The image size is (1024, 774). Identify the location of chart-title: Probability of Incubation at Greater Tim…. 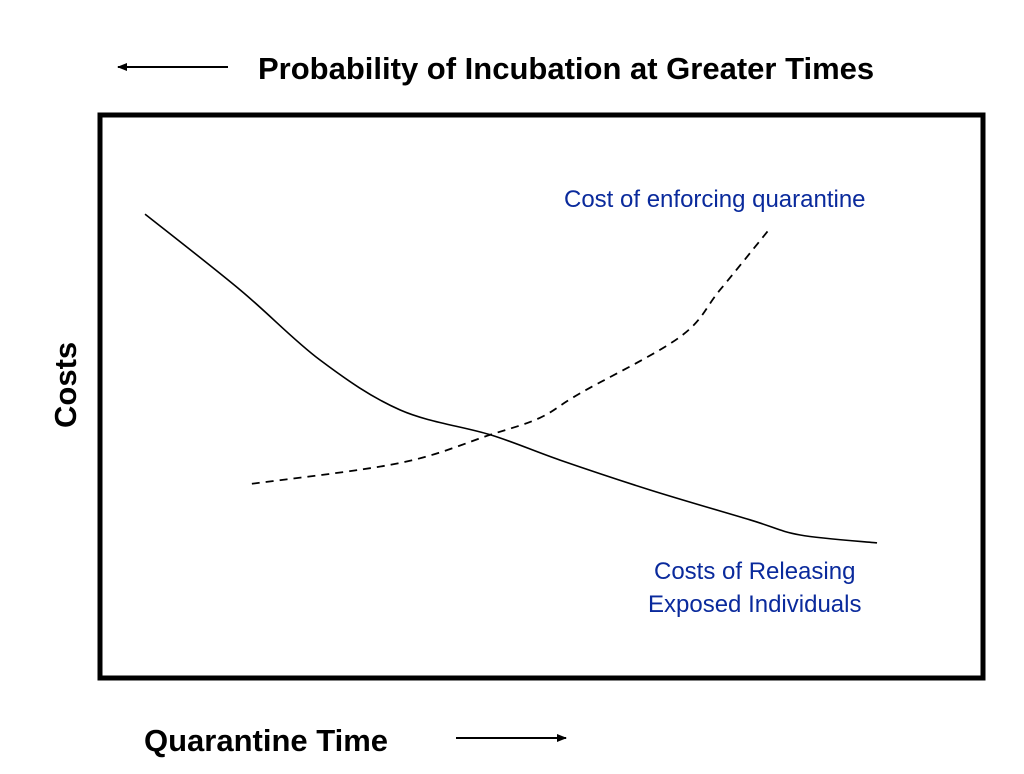
(566, 68).